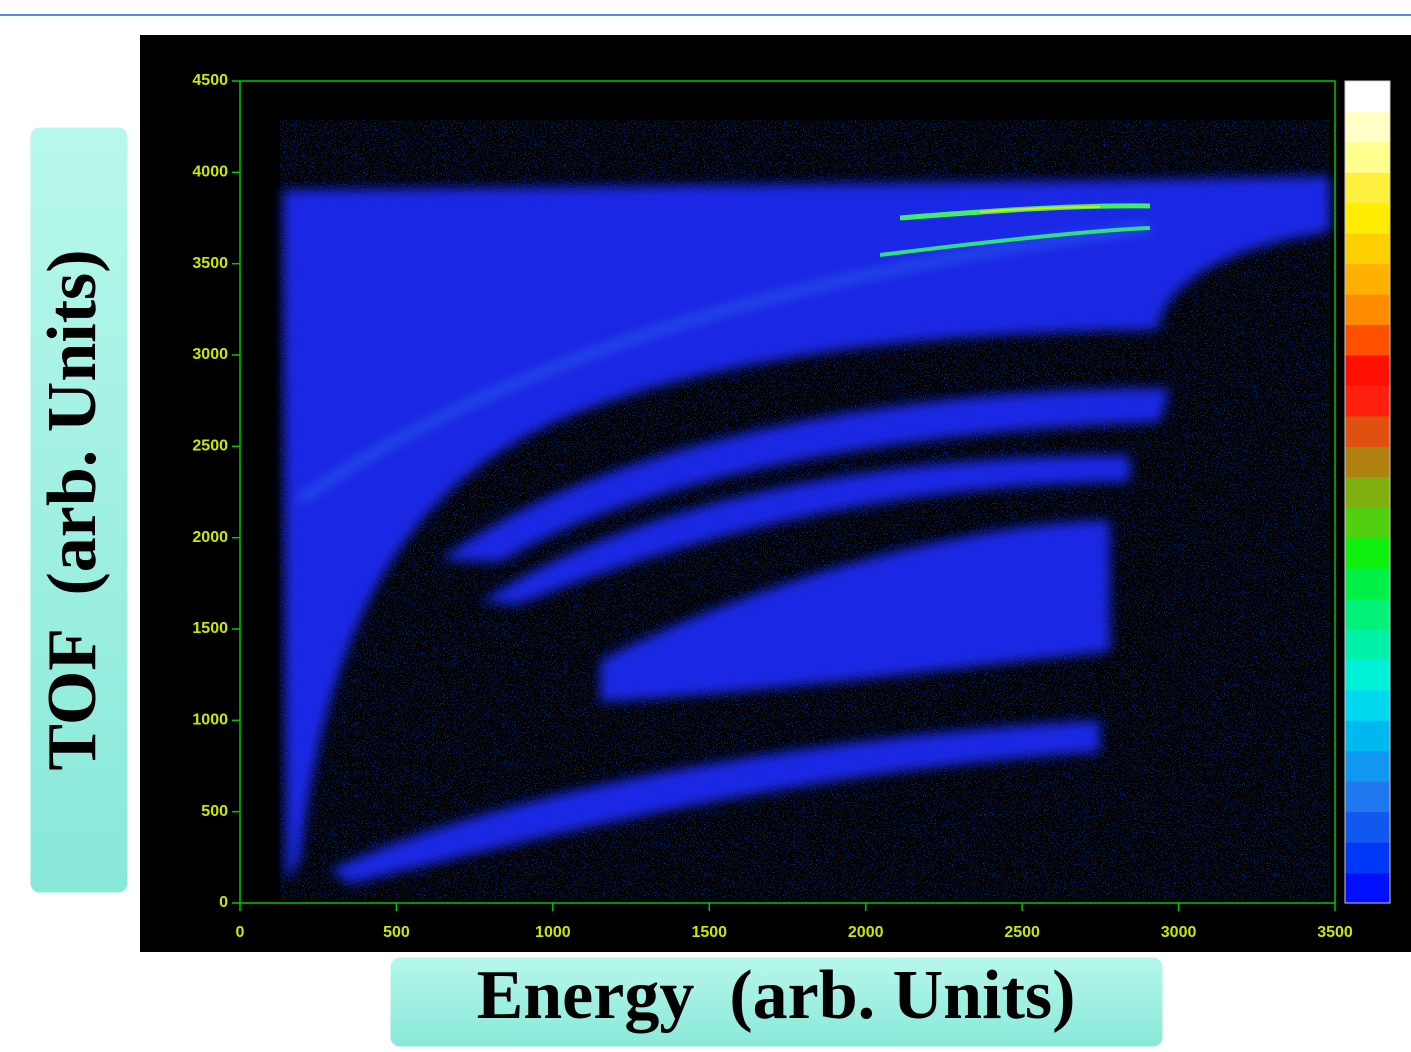 The height and width of the screenshot is (1052, 1411). Describe the element at coordinates (72, 509) in the screenshot. I see `y-axis-label: TOF (arb. Units)` at that location.